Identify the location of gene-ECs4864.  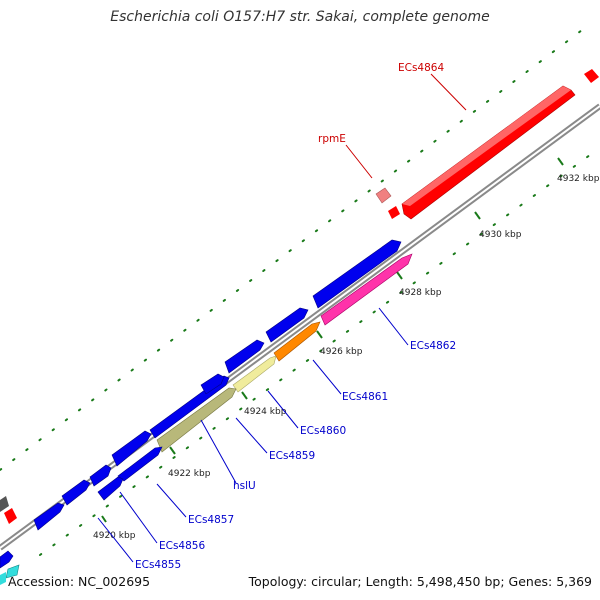
(488, 152).